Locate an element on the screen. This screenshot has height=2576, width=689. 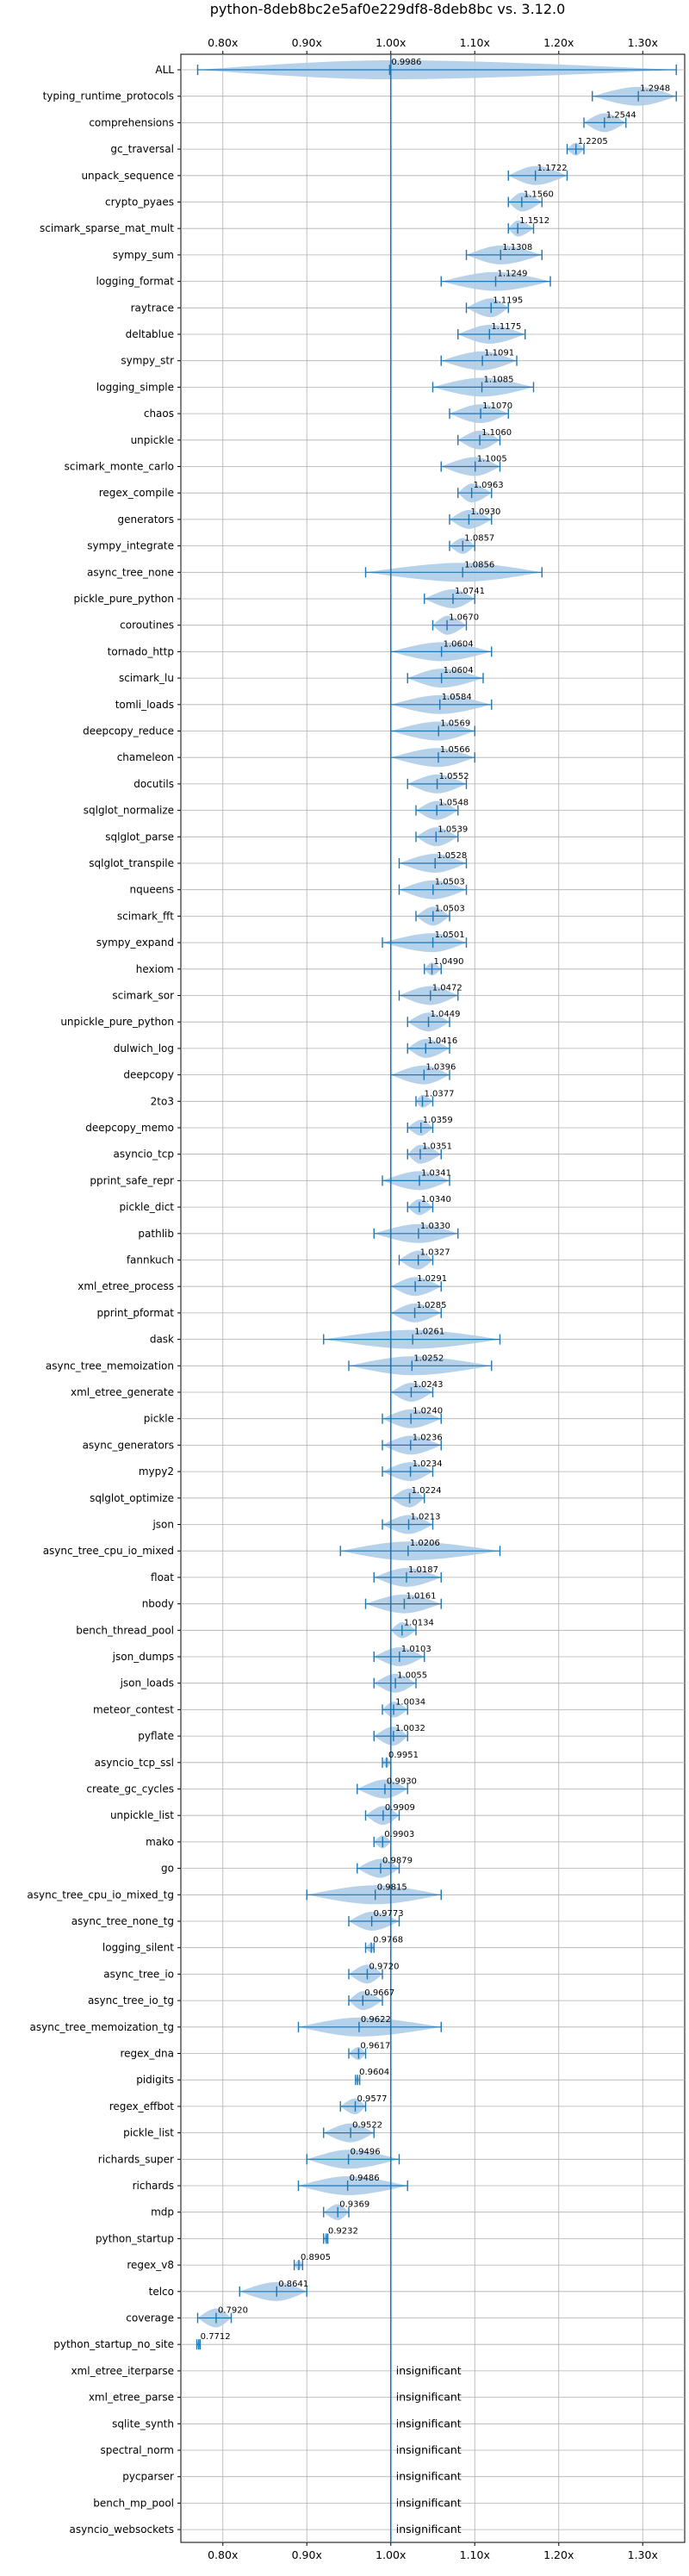
value-label: 1.1308 is located at coordinates (517, 248).